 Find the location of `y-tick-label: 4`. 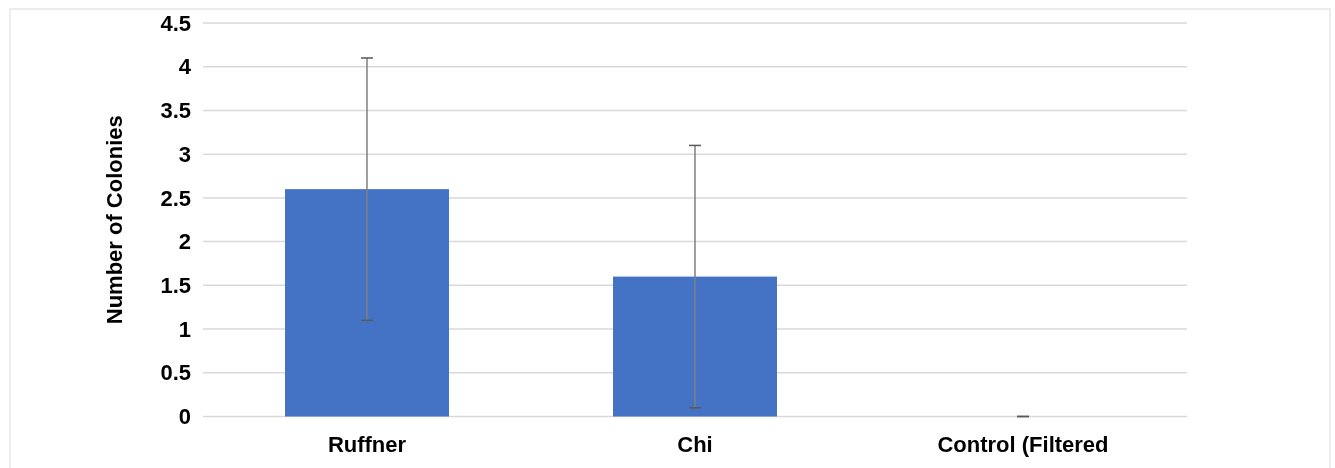

y-tick-label: 4 is located at coordinates (185, 67).